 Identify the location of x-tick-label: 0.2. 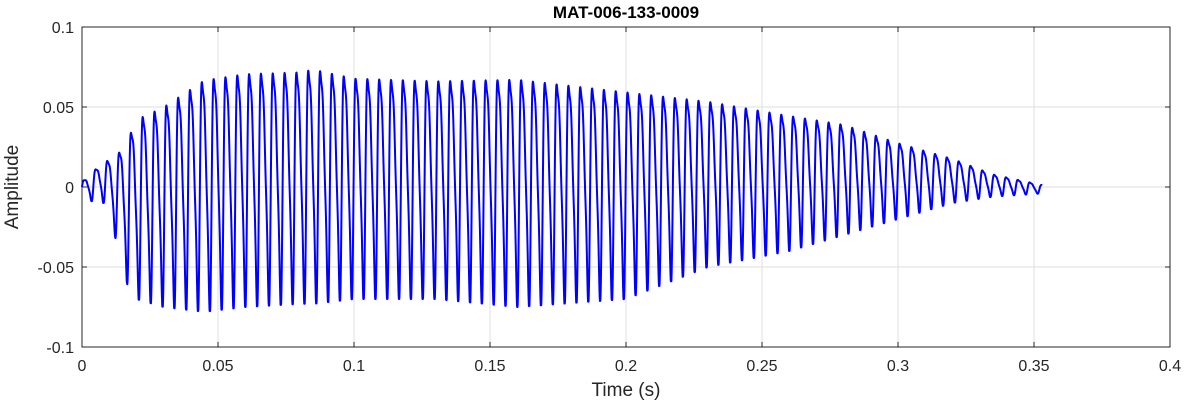
(626, 366).